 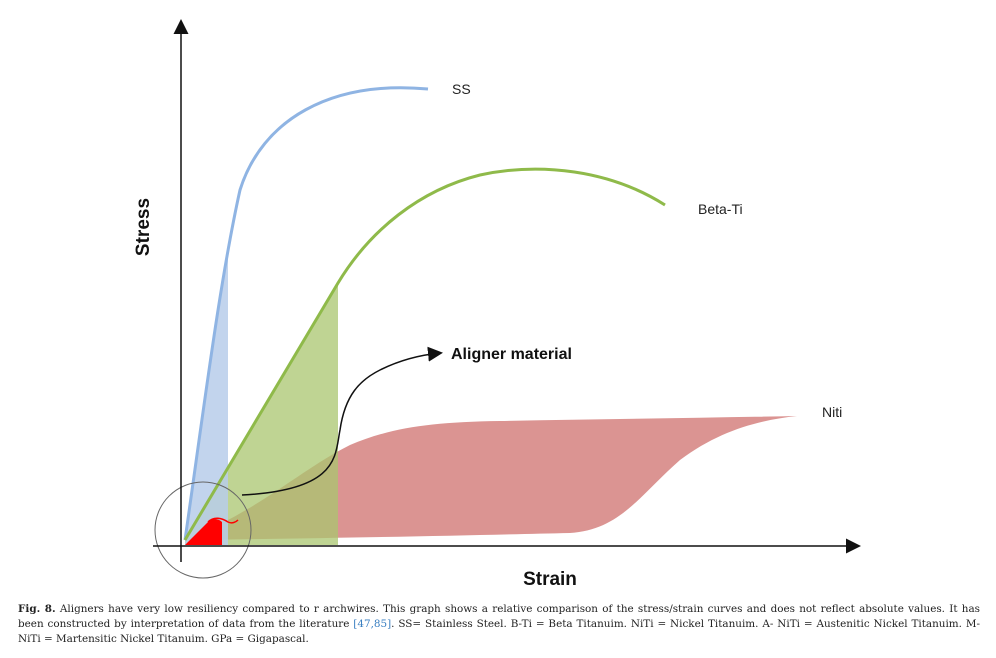 I want to click on origin-highlight-circle, so click(x=203, y=530).